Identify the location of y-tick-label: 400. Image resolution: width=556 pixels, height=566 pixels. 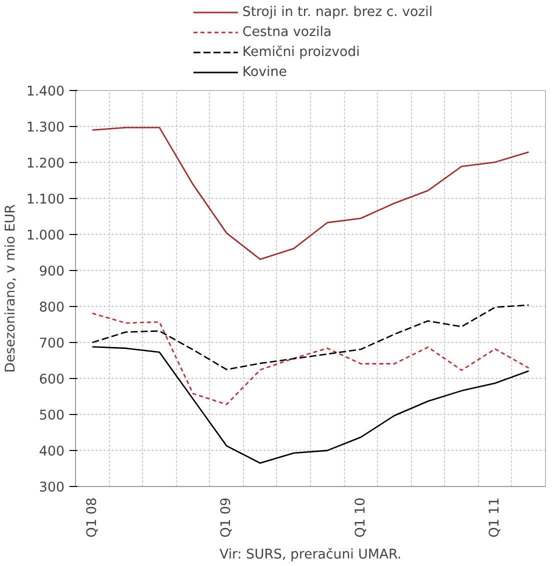
(52, 452).